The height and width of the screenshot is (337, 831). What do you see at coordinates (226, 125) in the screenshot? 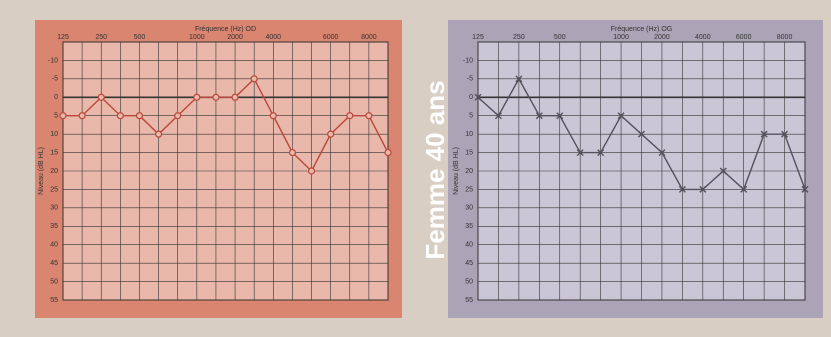
I see `series-line` at bounding box center [226, 125].